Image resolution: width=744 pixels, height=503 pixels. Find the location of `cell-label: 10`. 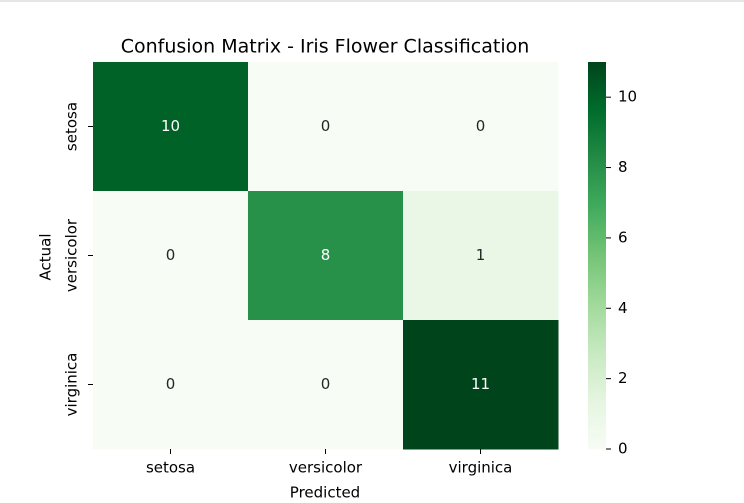

cell-label: 10 is located at coordinates (170, 126).